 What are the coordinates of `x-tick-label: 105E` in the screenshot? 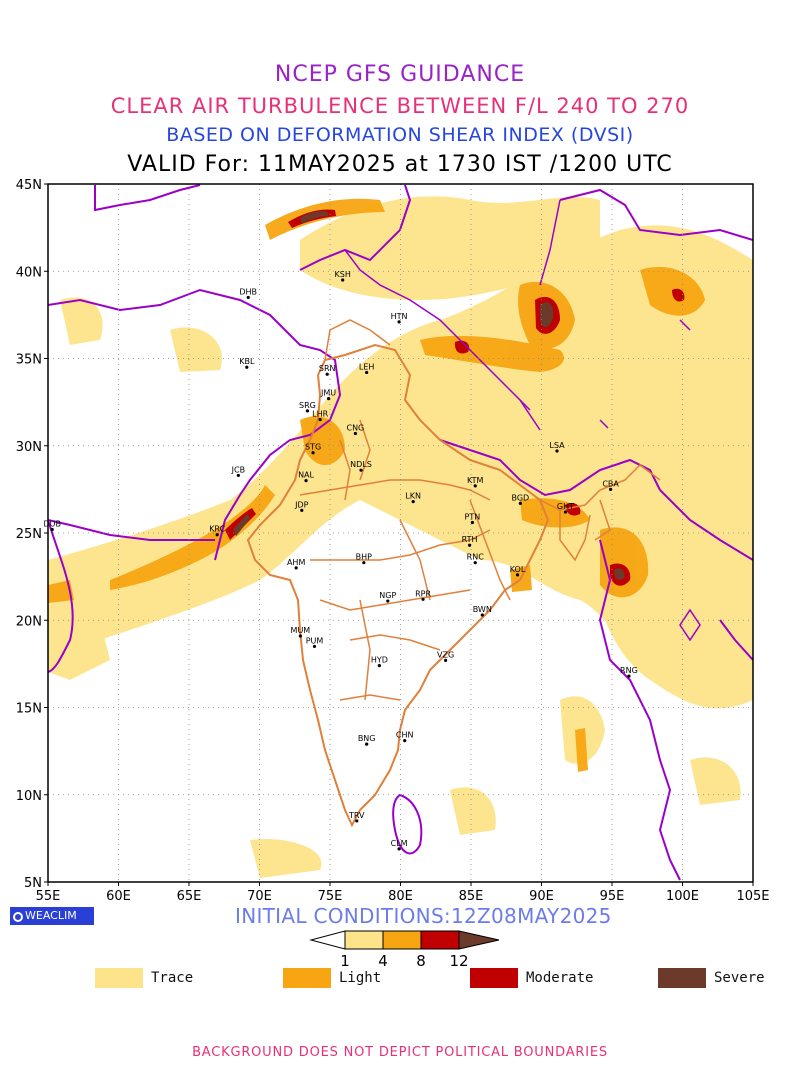 It's located at (752, 896).